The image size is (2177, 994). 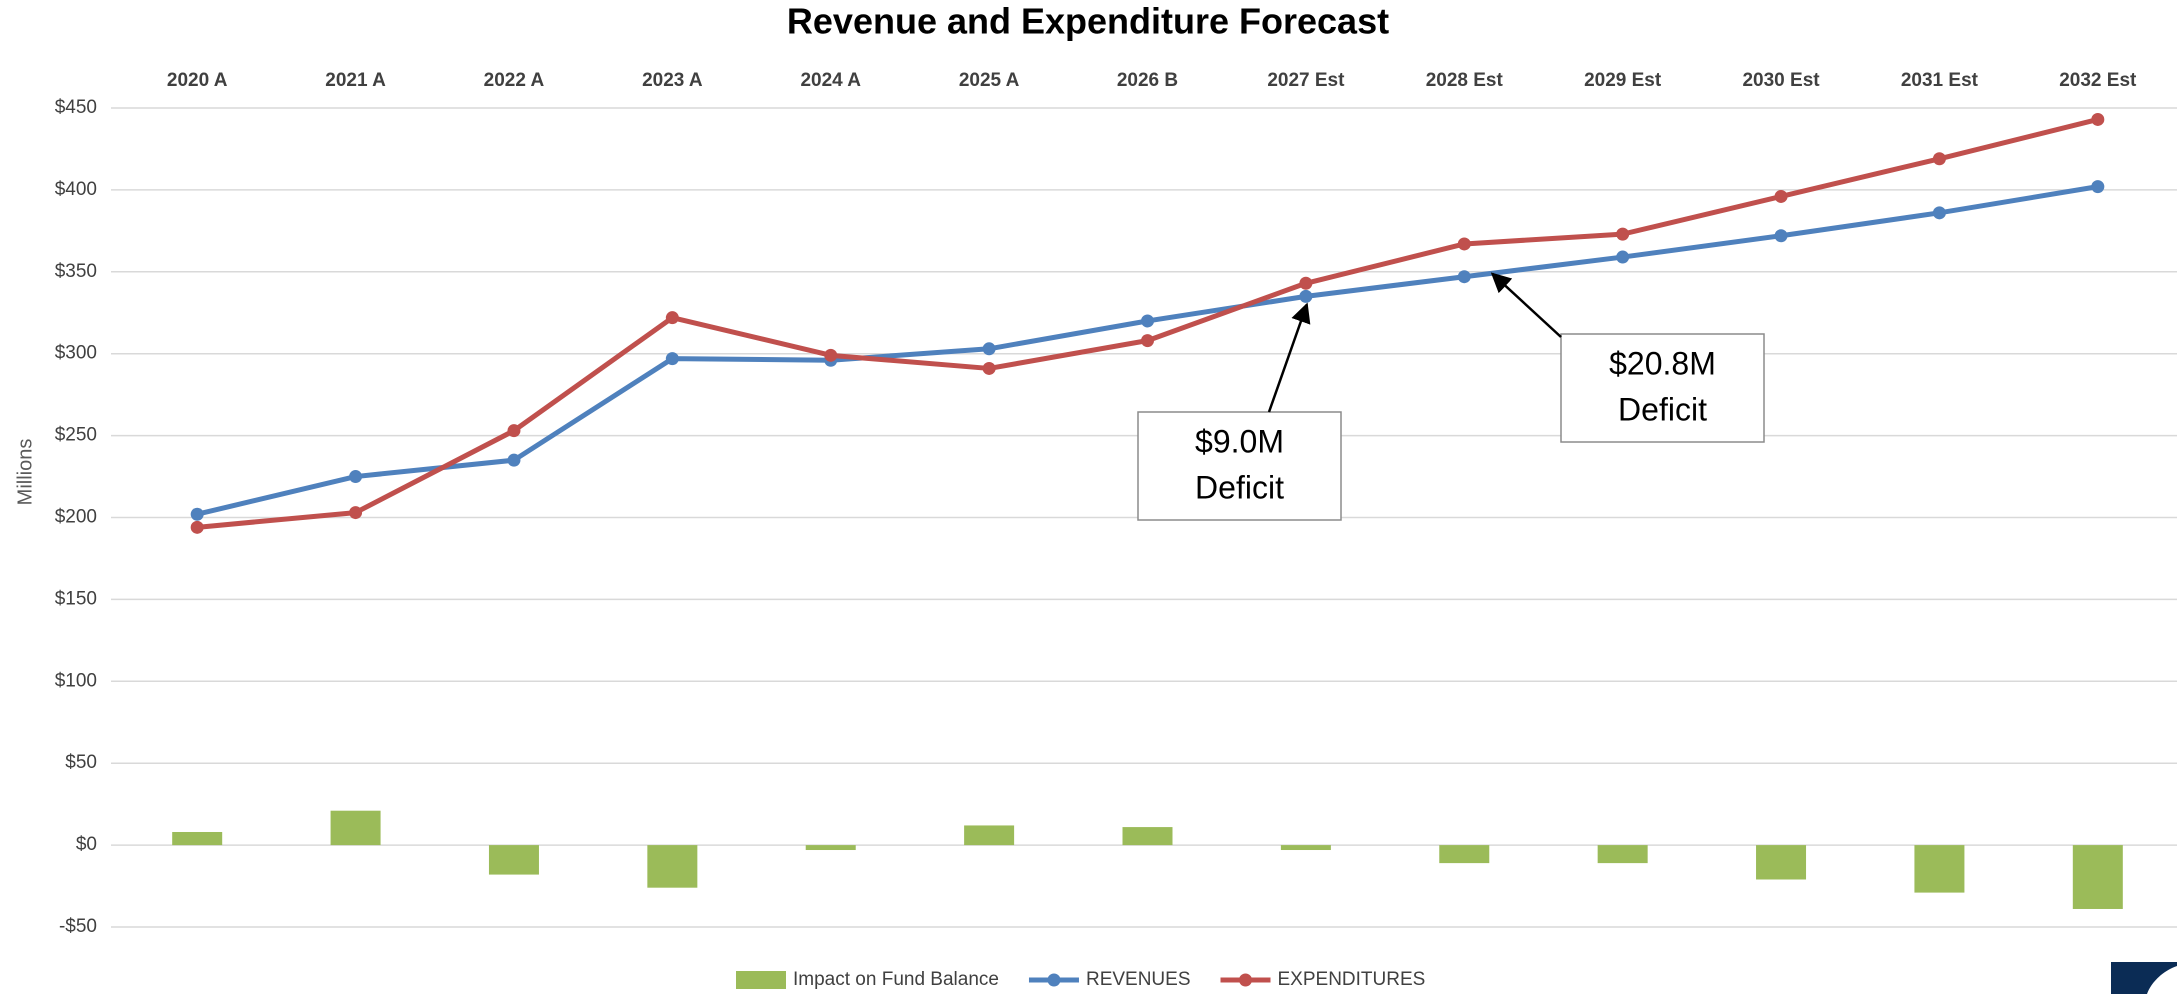 I want to click on y-tick-label: $0, so click(x=86, y=844).